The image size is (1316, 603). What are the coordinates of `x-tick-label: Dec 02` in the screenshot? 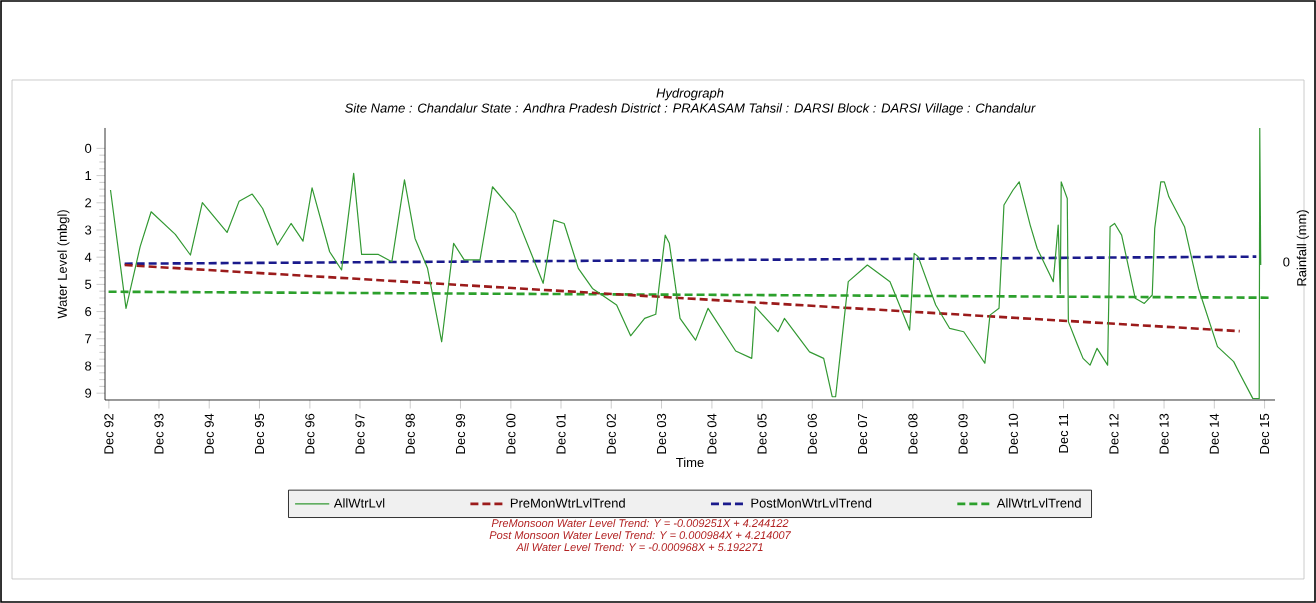 It's located at (611, 433).